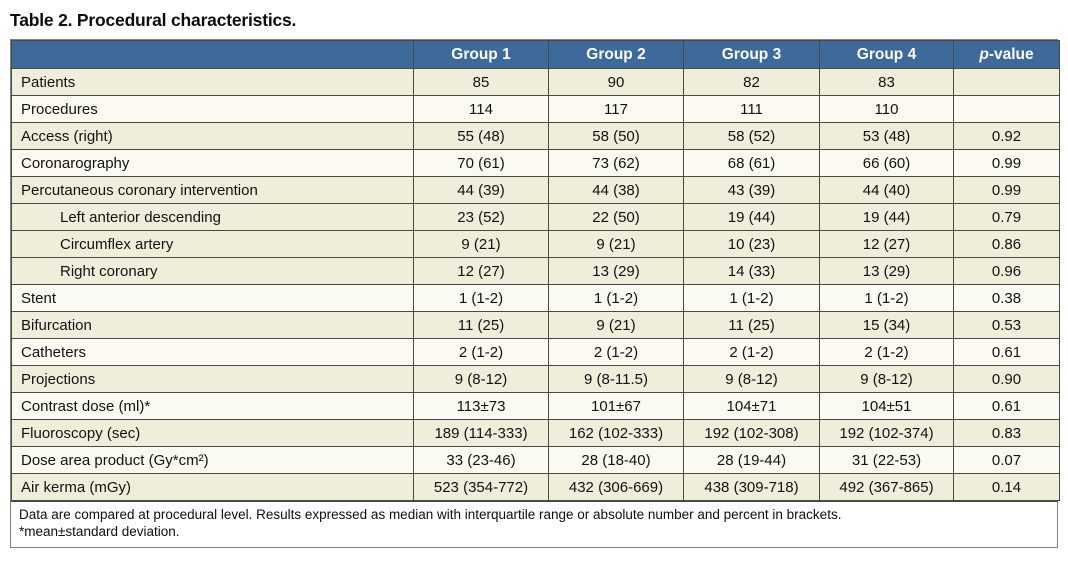 This screenshot has height=562, width=1068. I want to click on row-label: Right coronary, so click(212, 271).